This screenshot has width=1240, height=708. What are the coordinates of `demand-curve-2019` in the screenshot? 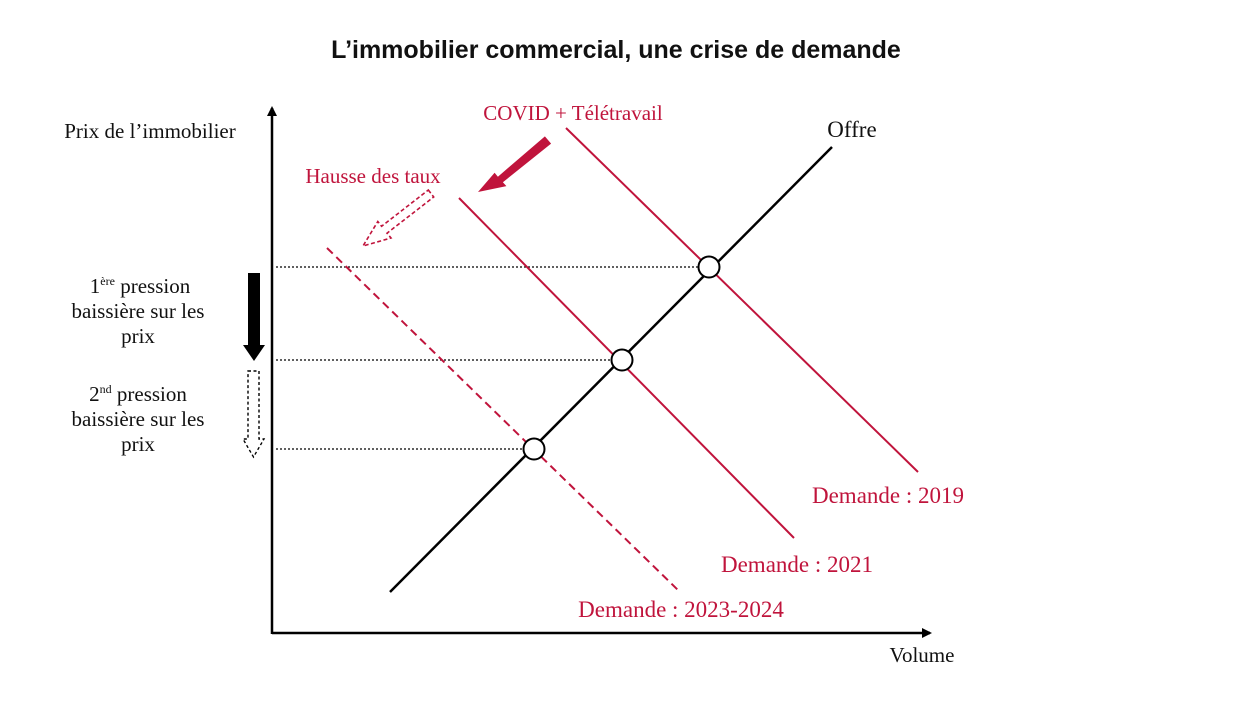 It's located at (742, 300).